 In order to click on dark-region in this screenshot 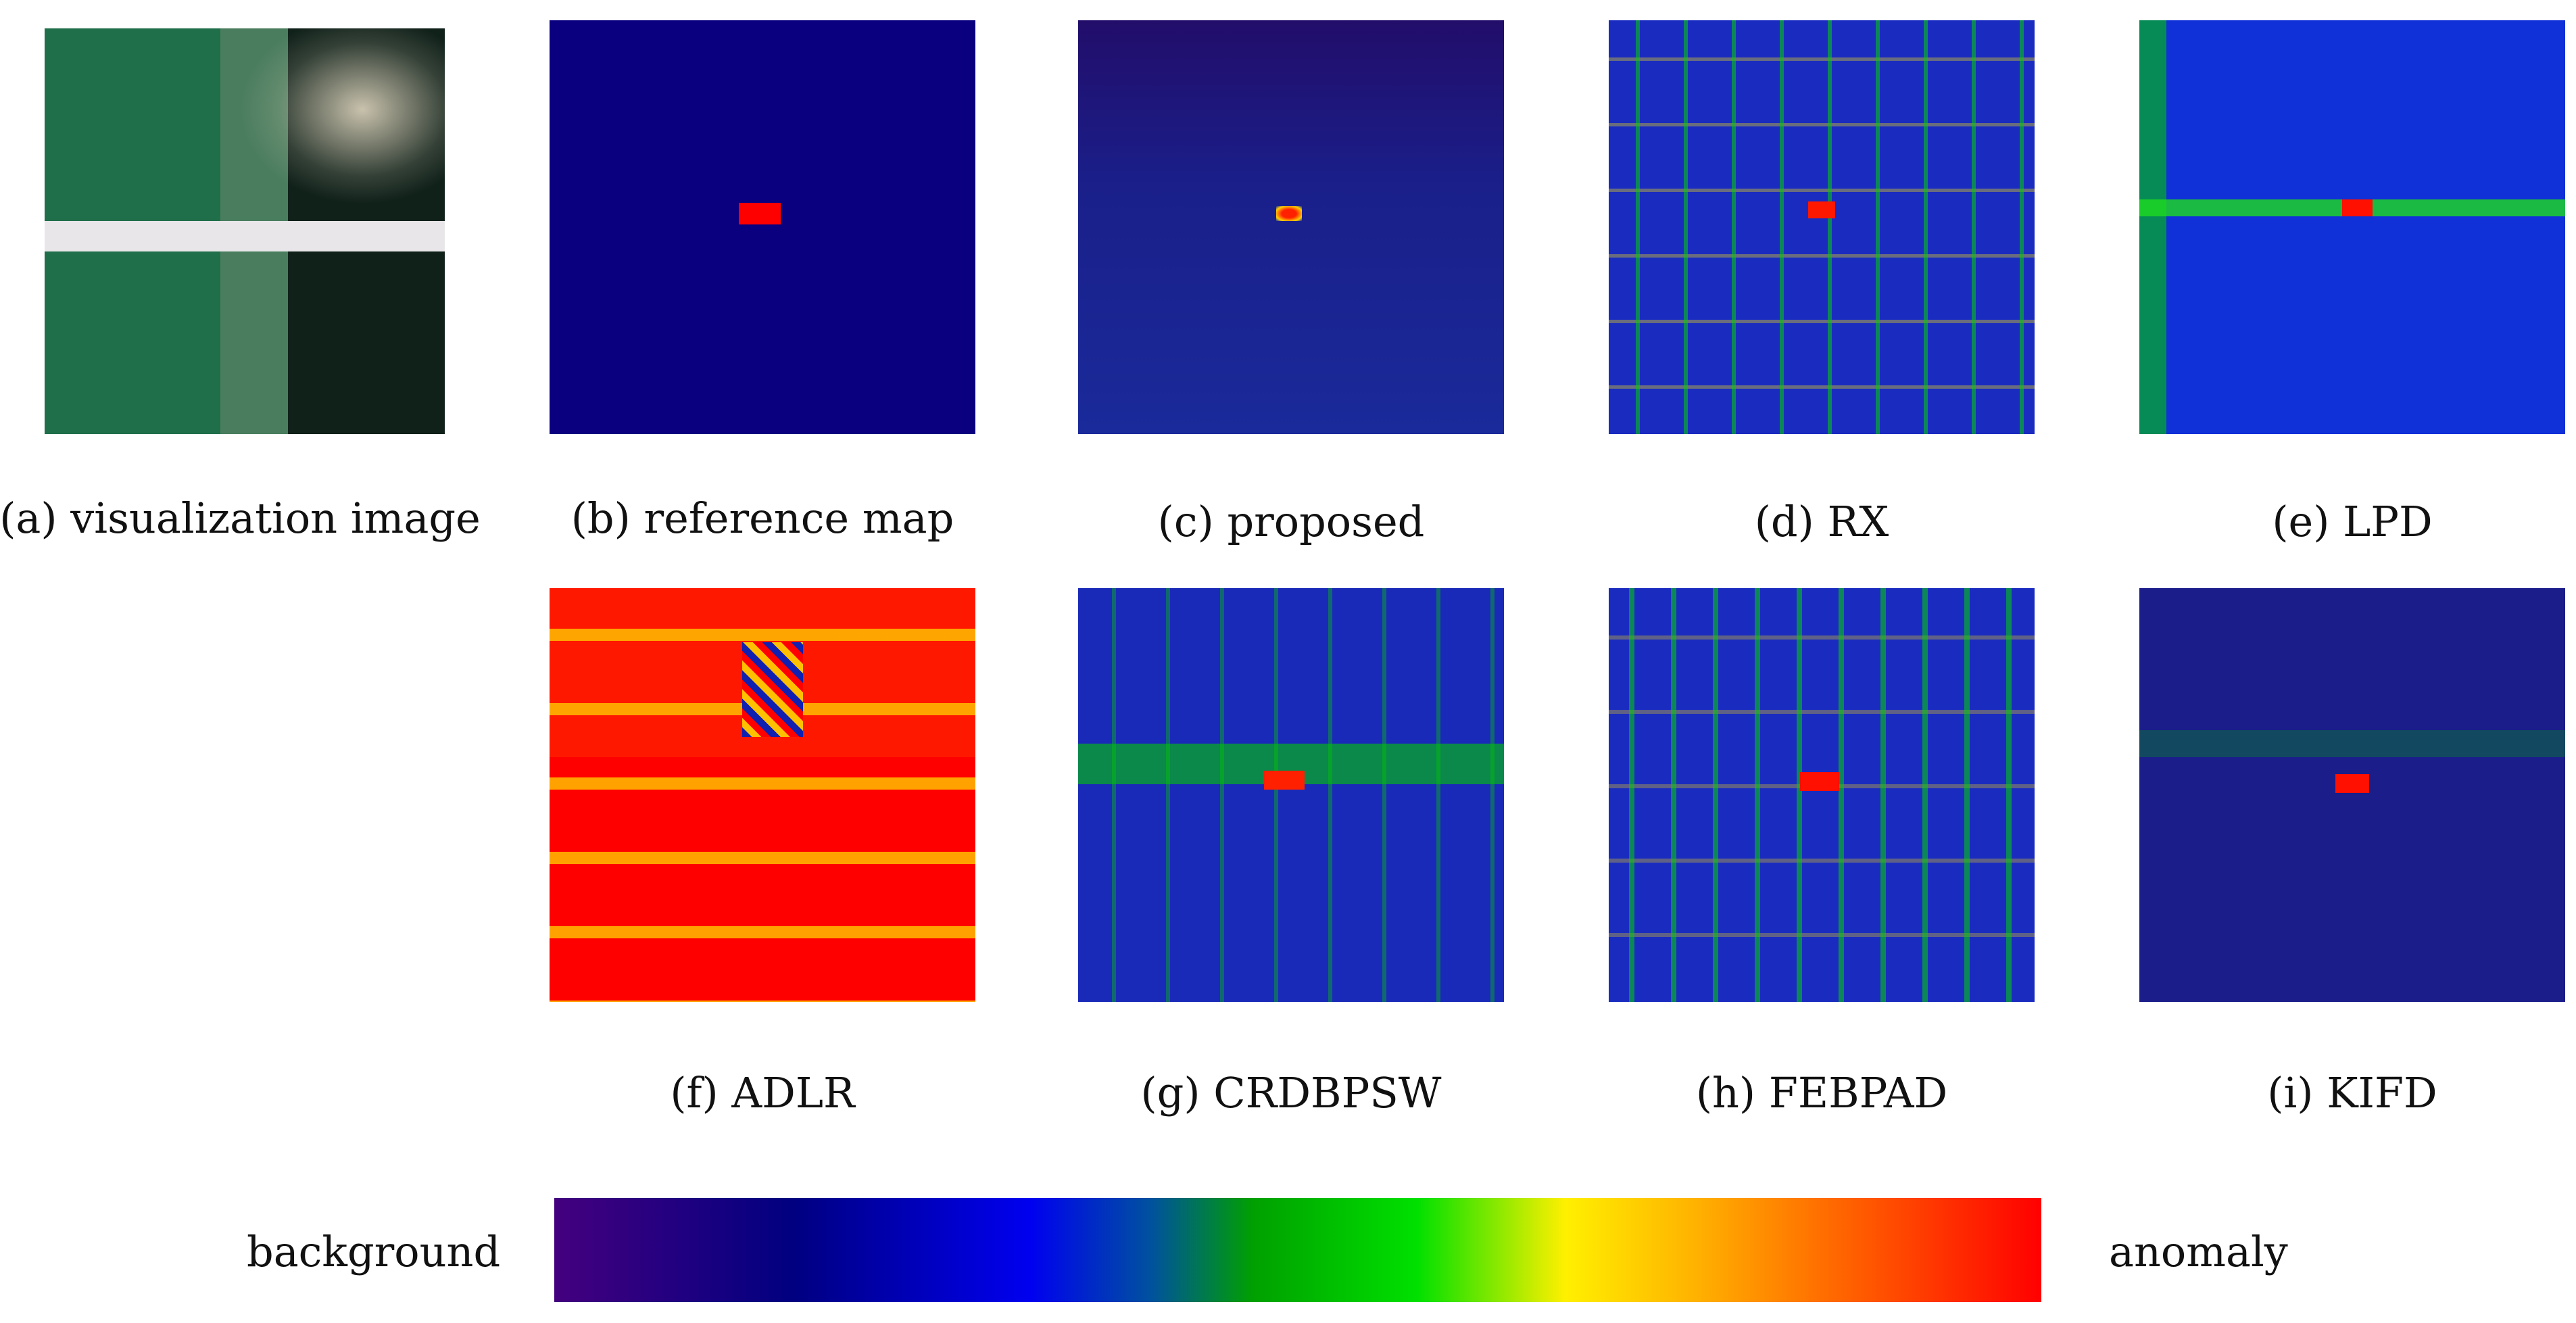, I will do `click(772, 689)`.